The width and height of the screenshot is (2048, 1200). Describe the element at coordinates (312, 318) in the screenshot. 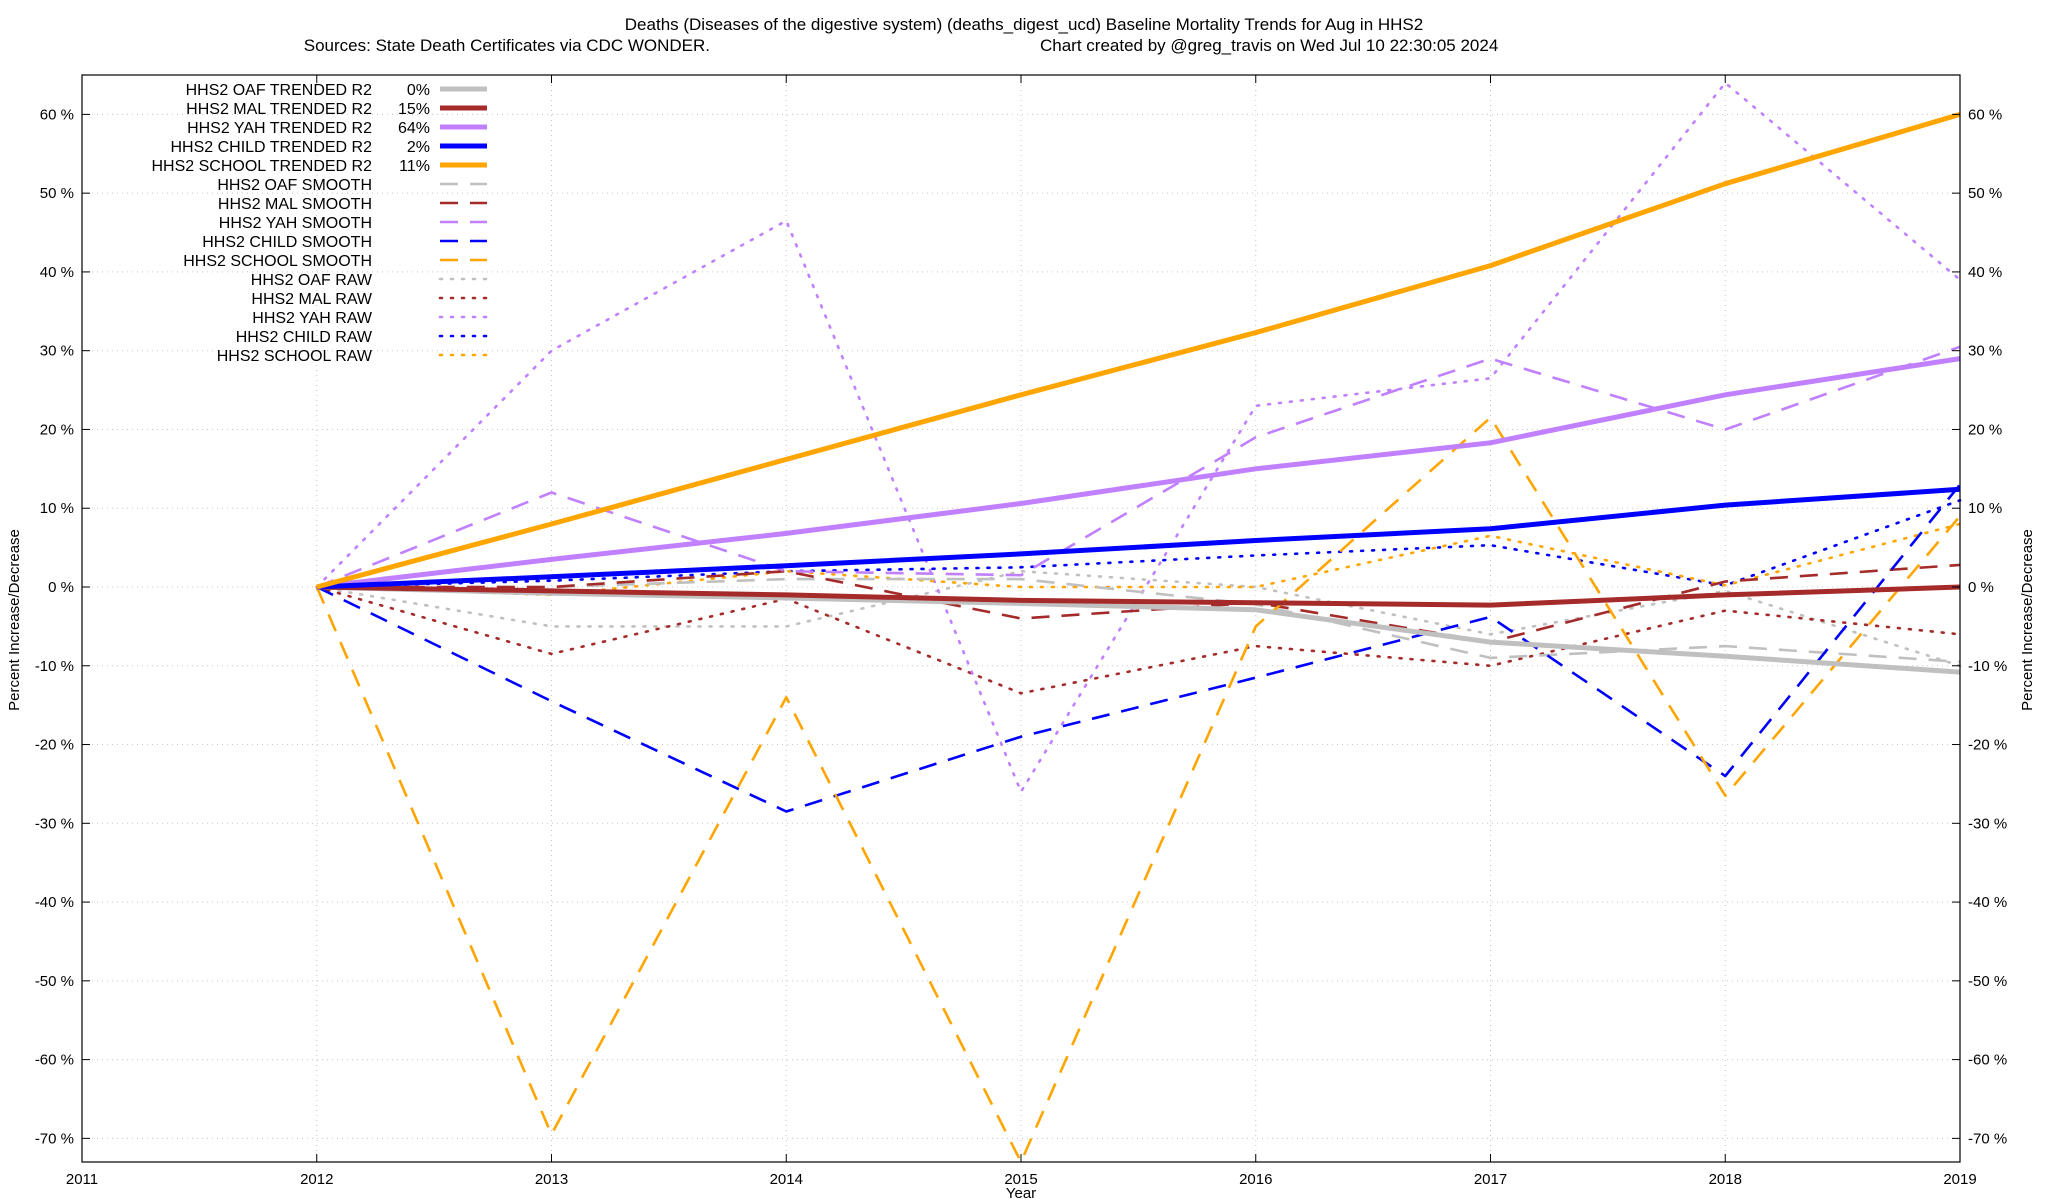

I see `legend-label-hhs2-yah-raw: HHS2 YAH RAW` at that location.